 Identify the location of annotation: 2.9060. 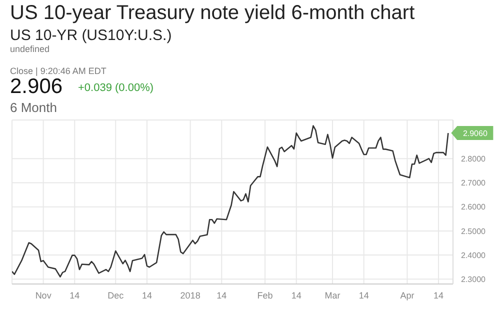
(475, 133).